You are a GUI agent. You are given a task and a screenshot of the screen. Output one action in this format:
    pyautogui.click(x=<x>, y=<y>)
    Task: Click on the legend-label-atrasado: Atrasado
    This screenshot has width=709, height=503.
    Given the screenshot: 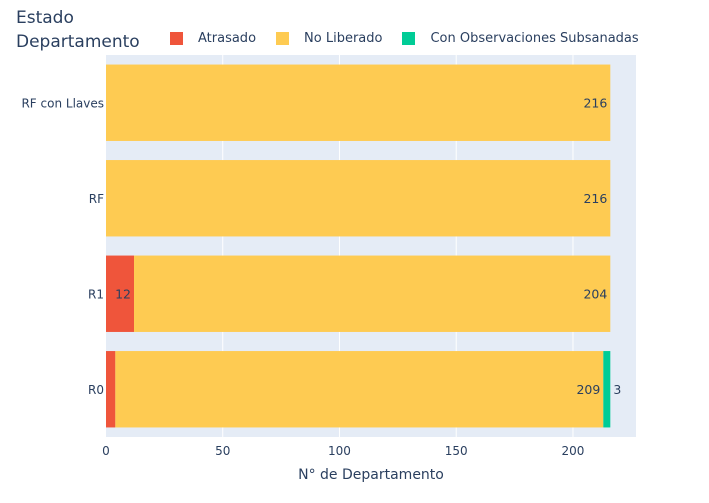 What is the action you would take?
    pyautogui.click(x=227, y=38)
    